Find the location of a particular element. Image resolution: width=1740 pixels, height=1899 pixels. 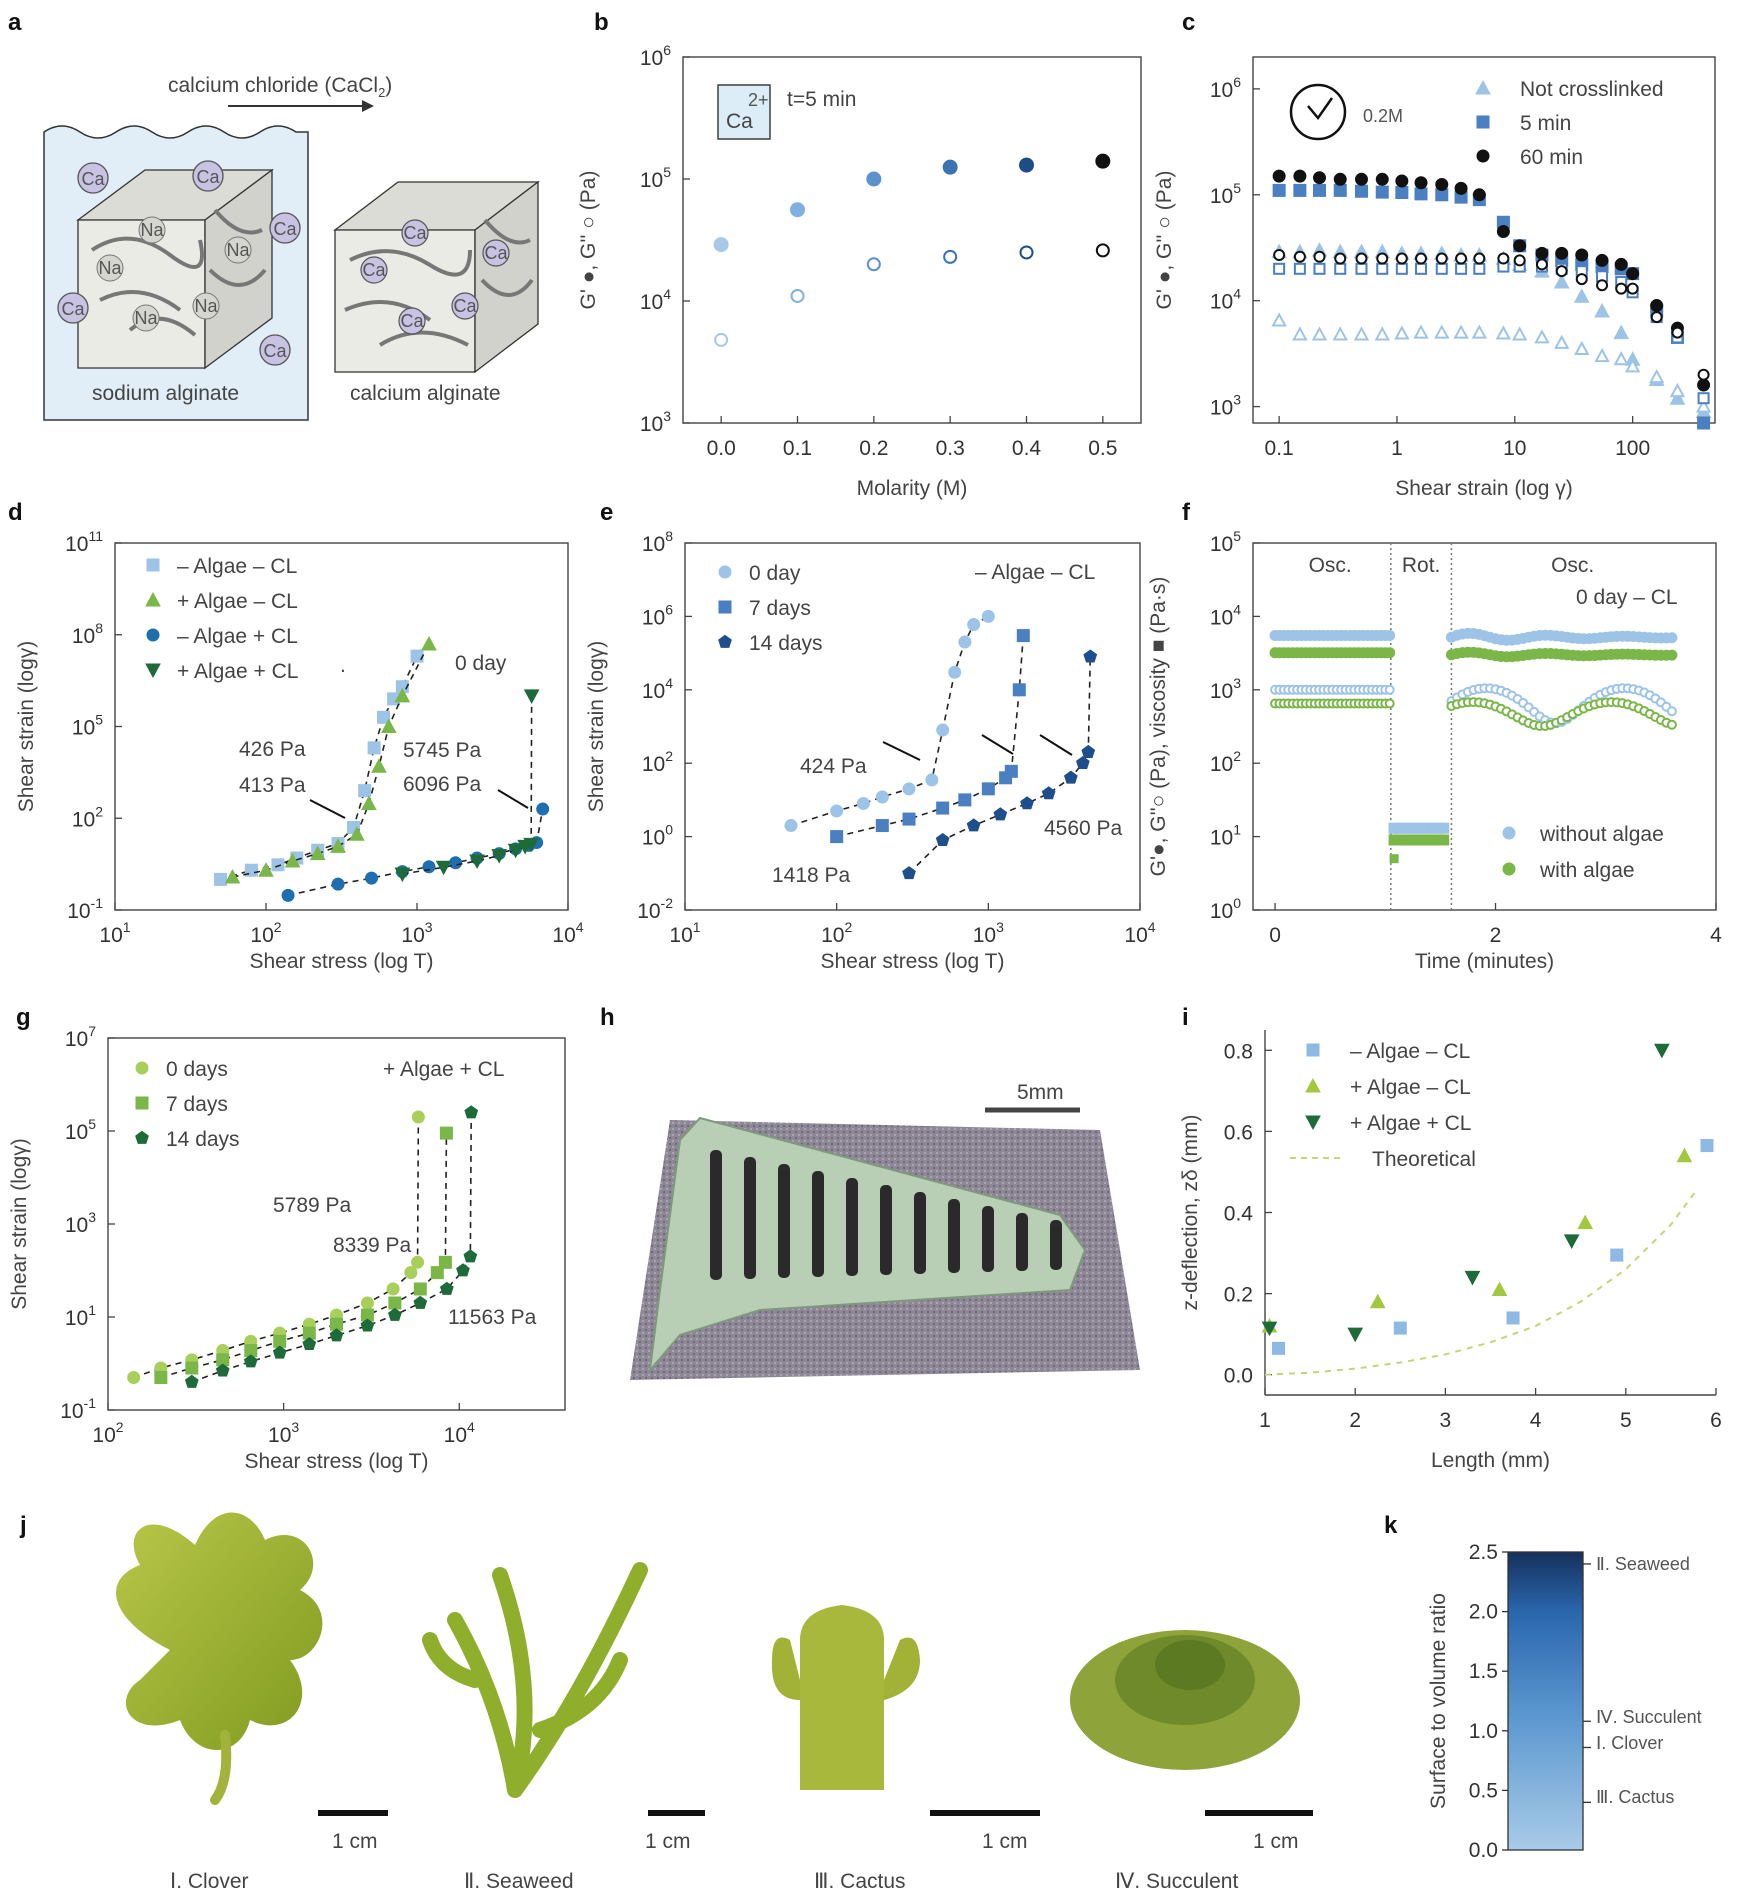

b-ytick-label: 10⁴ is located at coordinates (655, 300).